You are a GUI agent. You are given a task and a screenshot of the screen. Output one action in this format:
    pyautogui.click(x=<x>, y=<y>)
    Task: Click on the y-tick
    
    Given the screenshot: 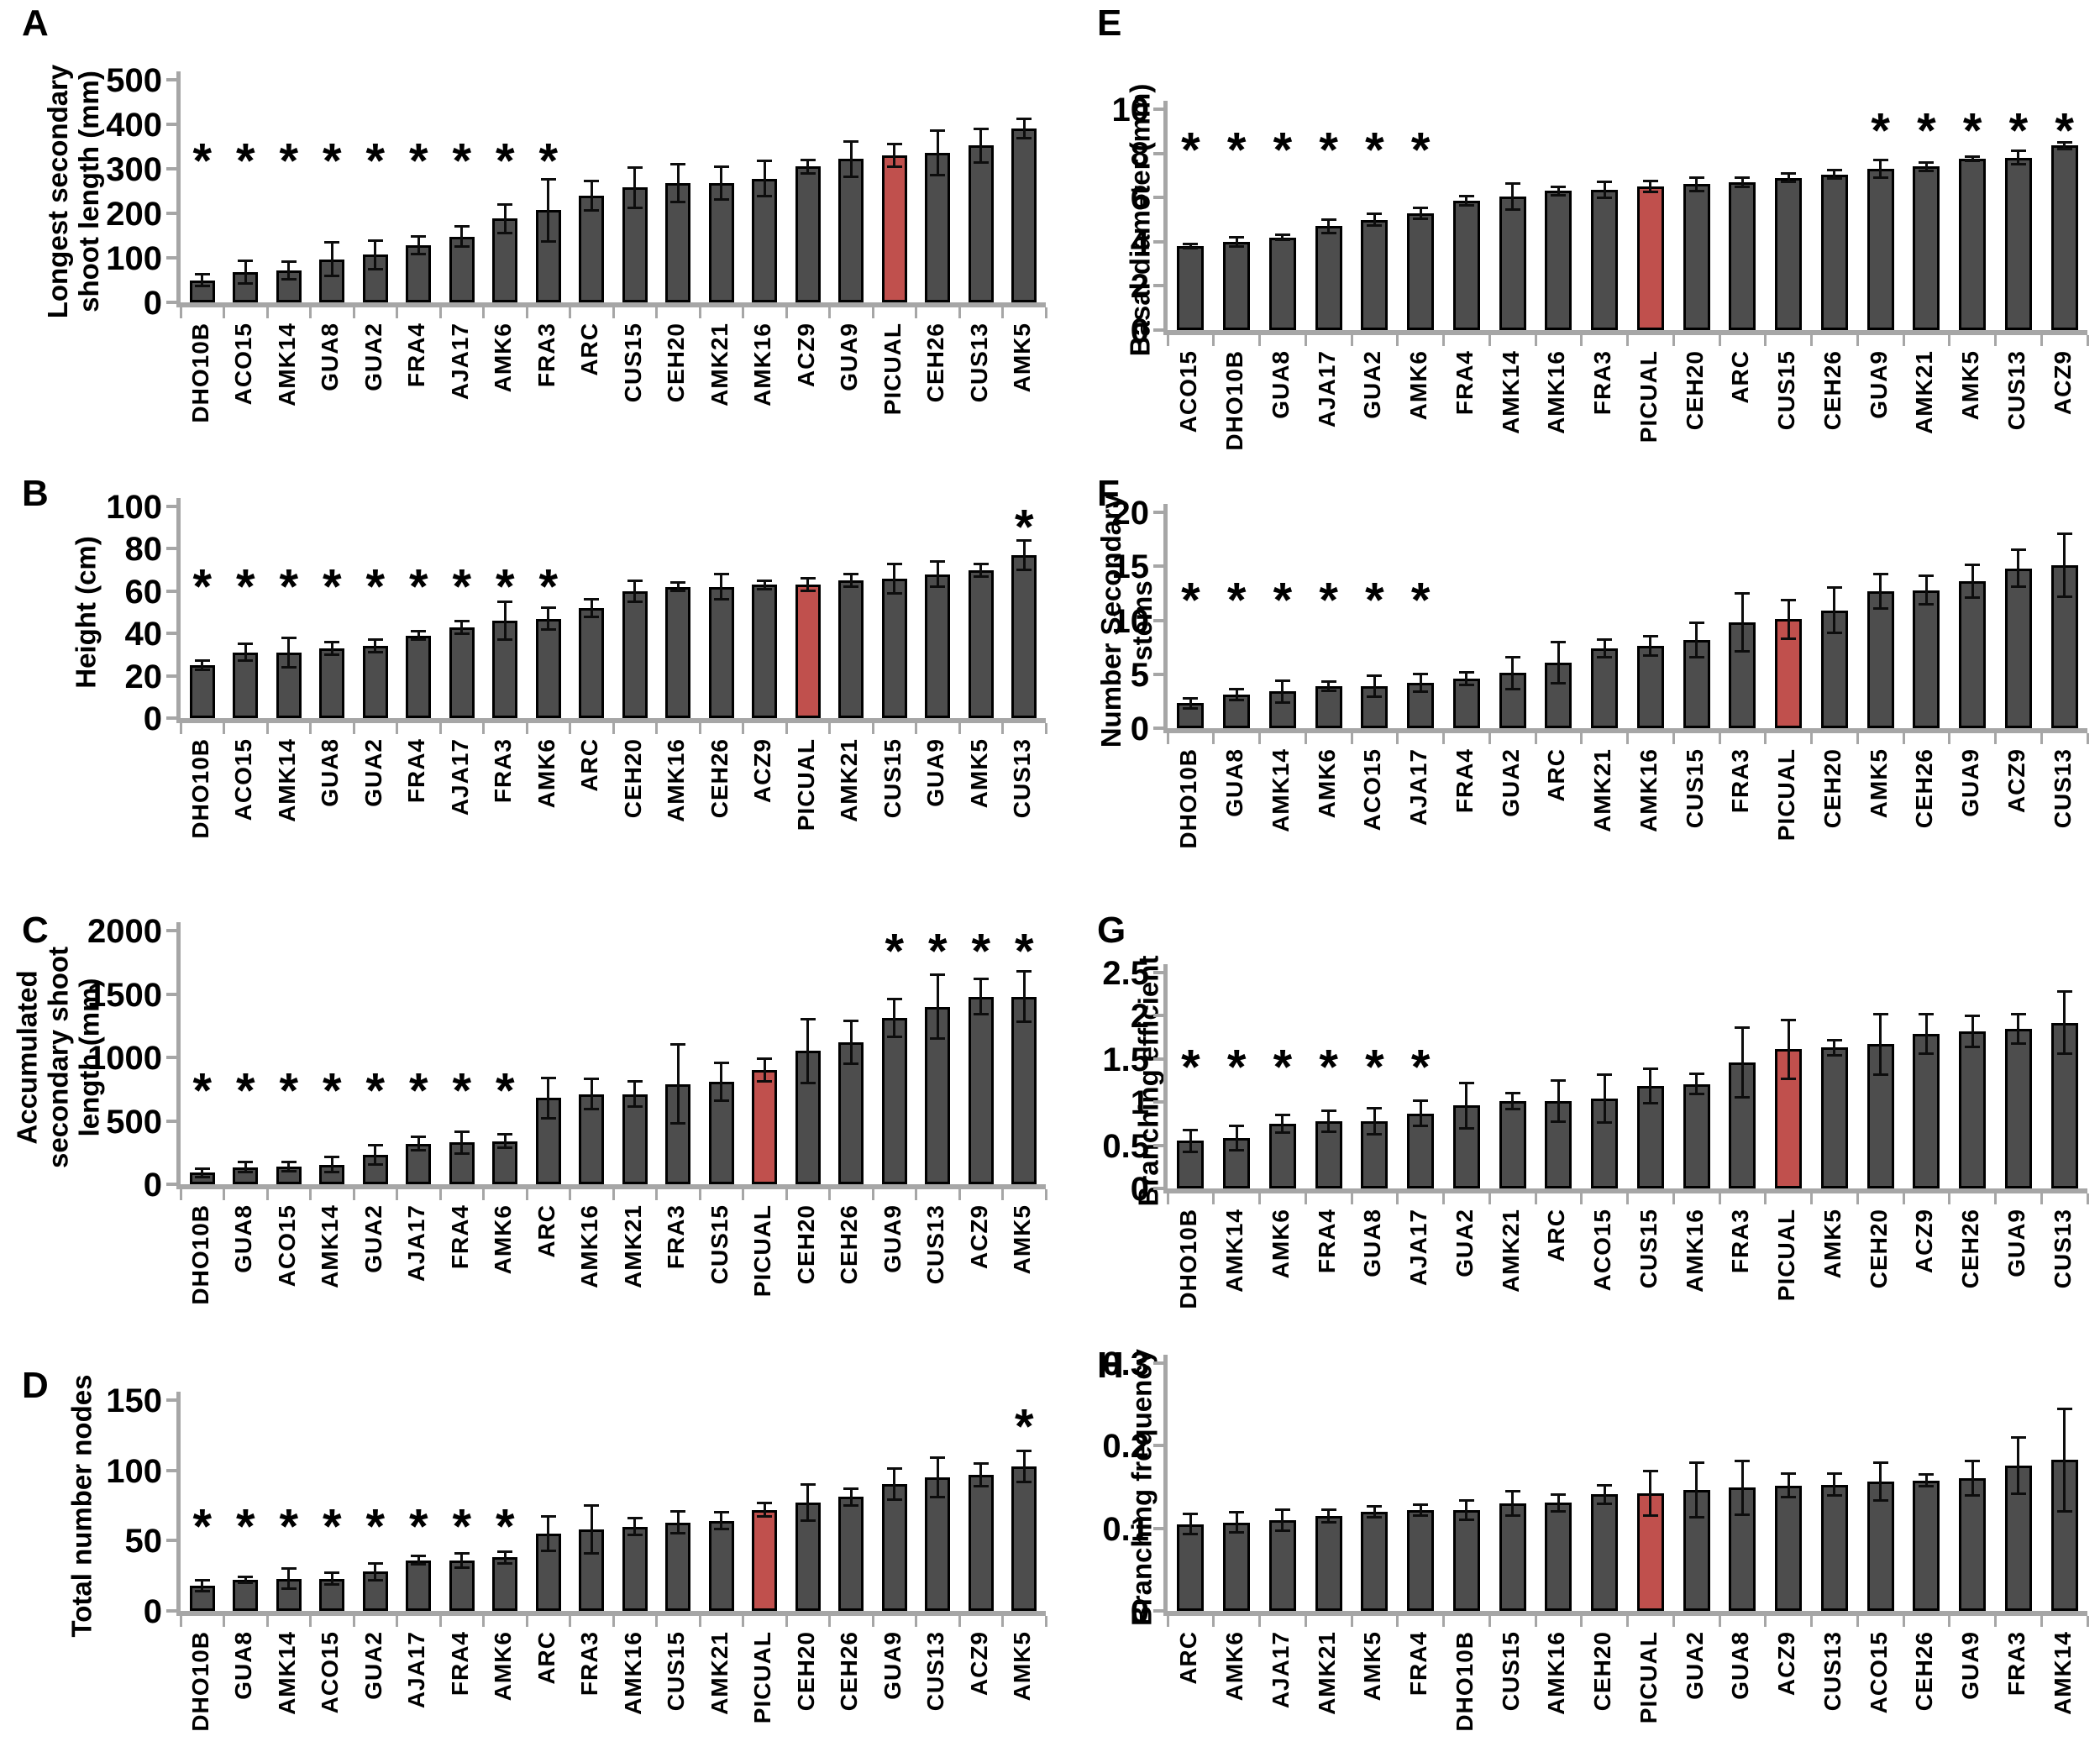 What is the action you would take?
    pyautogui.click(x=171, y=124)
    